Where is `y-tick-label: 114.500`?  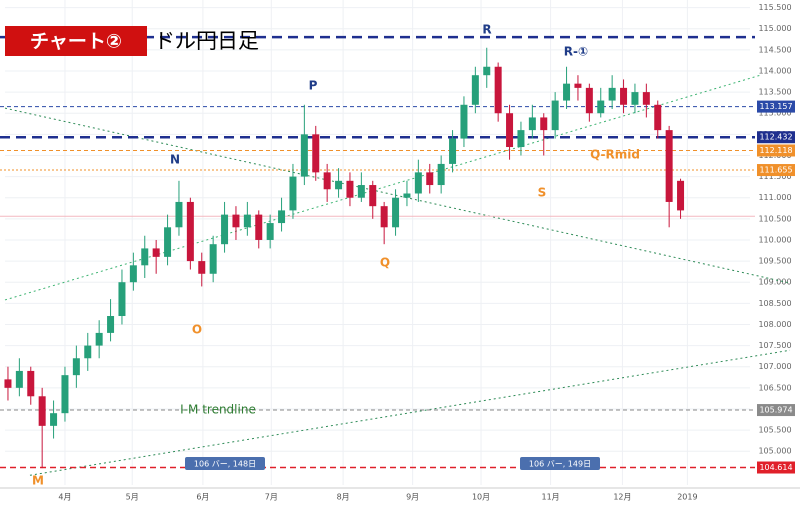
y-tick-label: 114.500 is located at coordinates (774, 49).